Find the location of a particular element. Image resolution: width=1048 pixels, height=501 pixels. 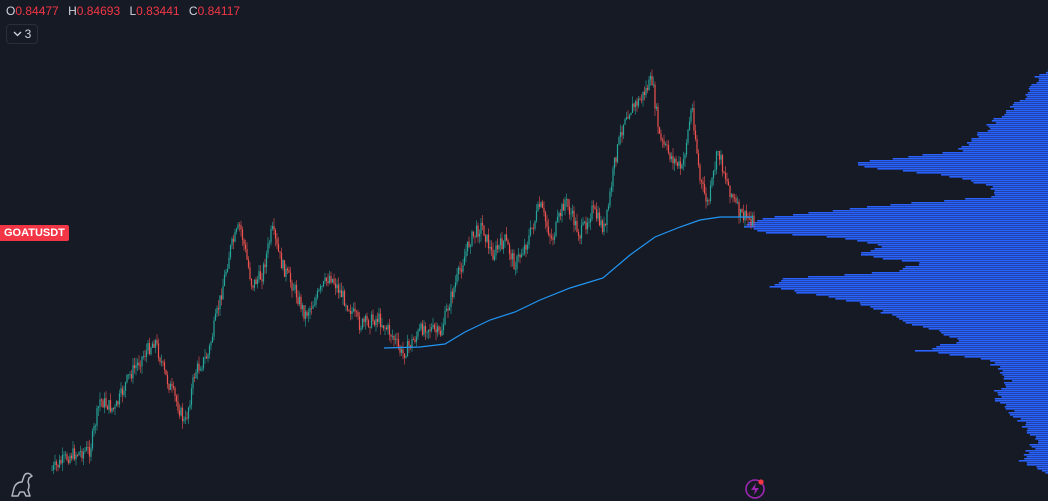

low-value: 0.83441 is located at coordinates (158, 11).